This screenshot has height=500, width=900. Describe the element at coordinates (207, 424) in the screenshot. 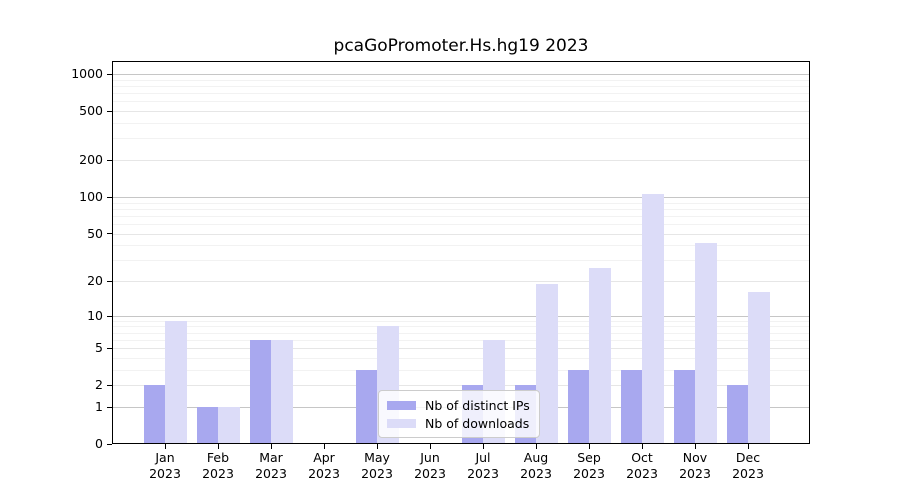

I see `bar-distinct-ips-feb` at that location.